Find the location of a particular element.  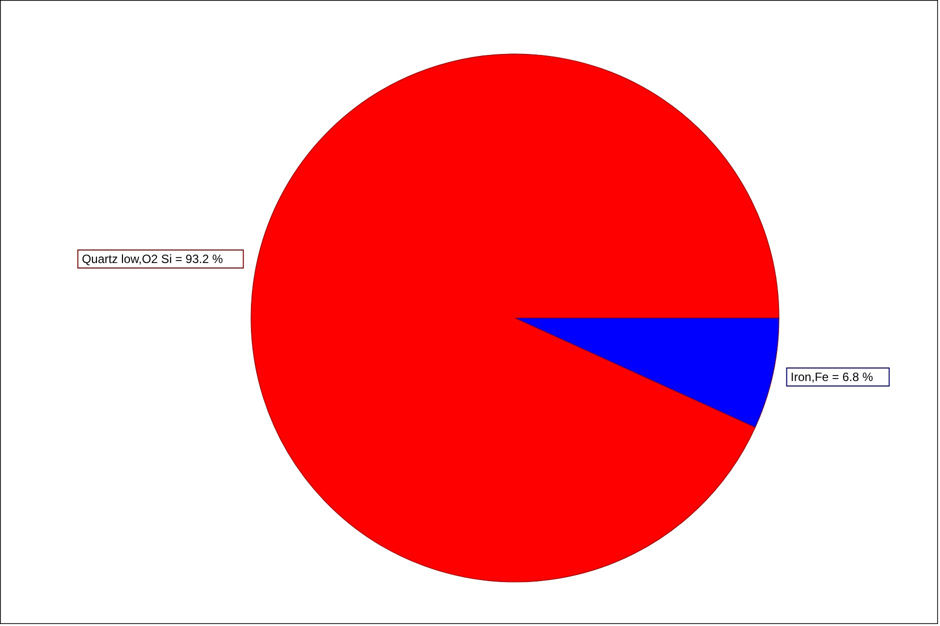

slice-label: Quartz low,O2 Si = 93.2 % is located at coordinates (153, 259).